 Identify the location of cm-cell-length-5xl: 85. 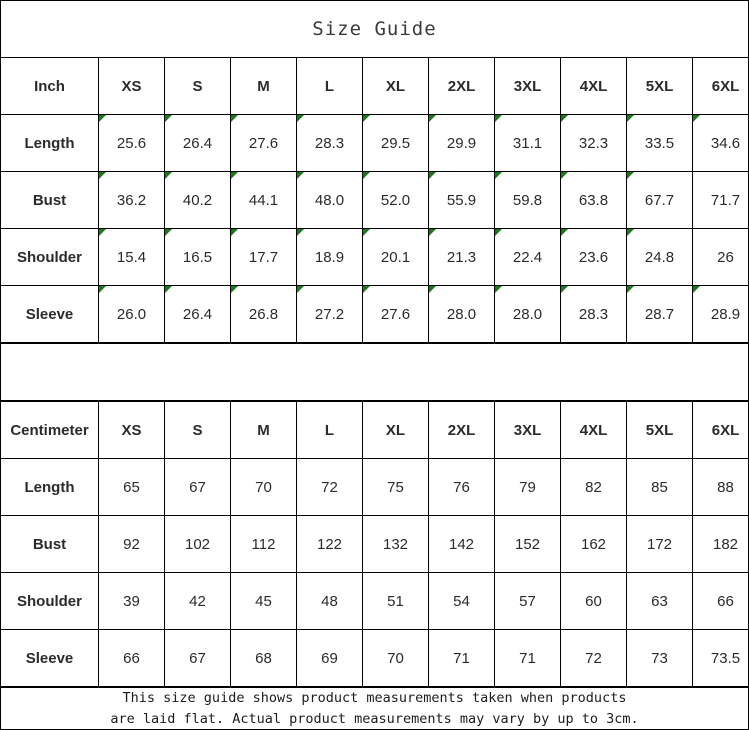
(659, 487).